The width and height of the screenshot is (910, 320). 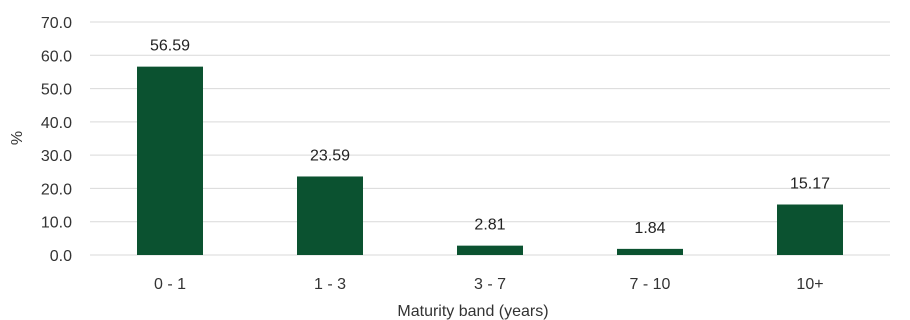 What do you see at coordinates (56, 123) in the screenshot?
I see `y-tick-label: 40.0` at bounding box center [56, 123].